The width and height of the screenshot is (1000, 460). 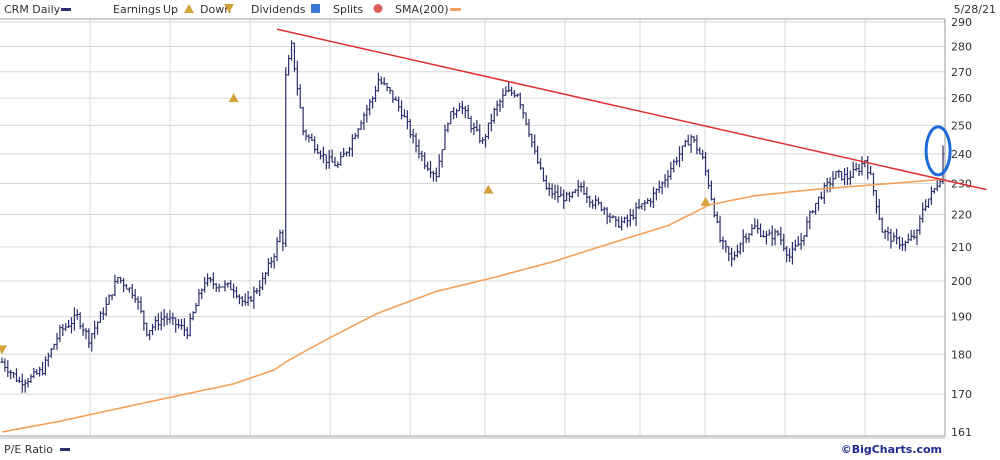 I want to click on y-tick-label: 180, so click(x=961, y=354).